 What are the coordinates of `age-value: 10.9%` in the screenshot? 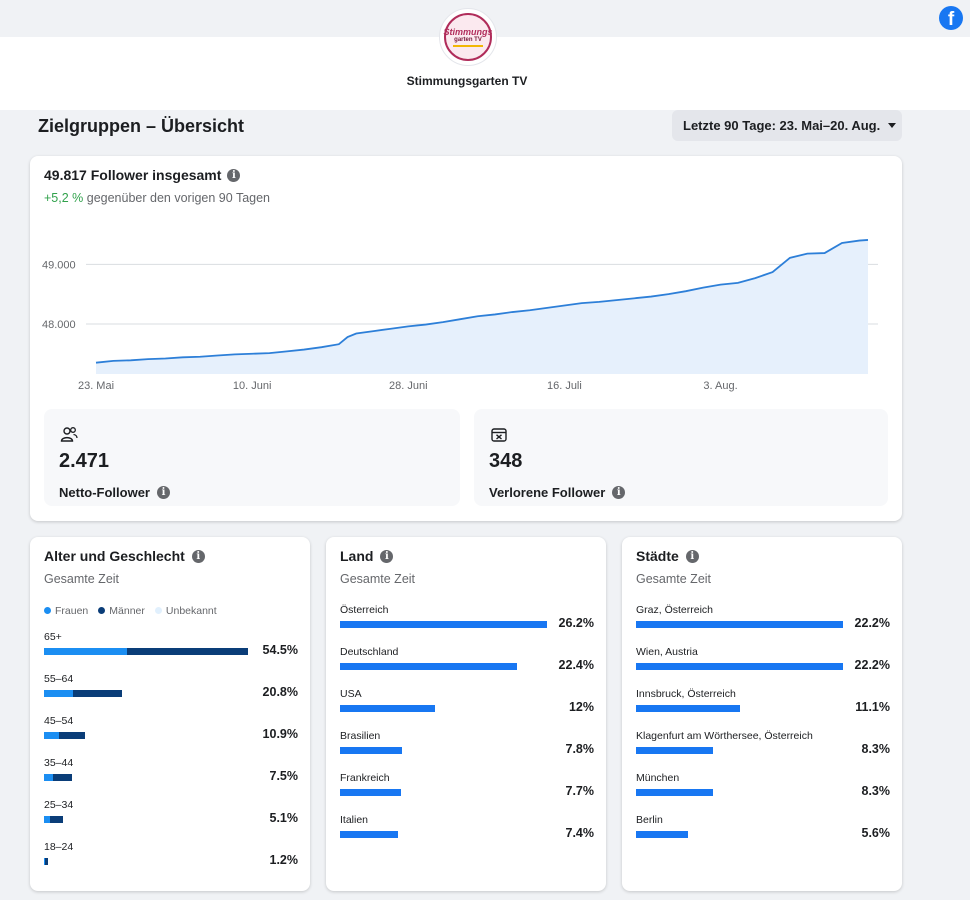 It's located at (280, 734).